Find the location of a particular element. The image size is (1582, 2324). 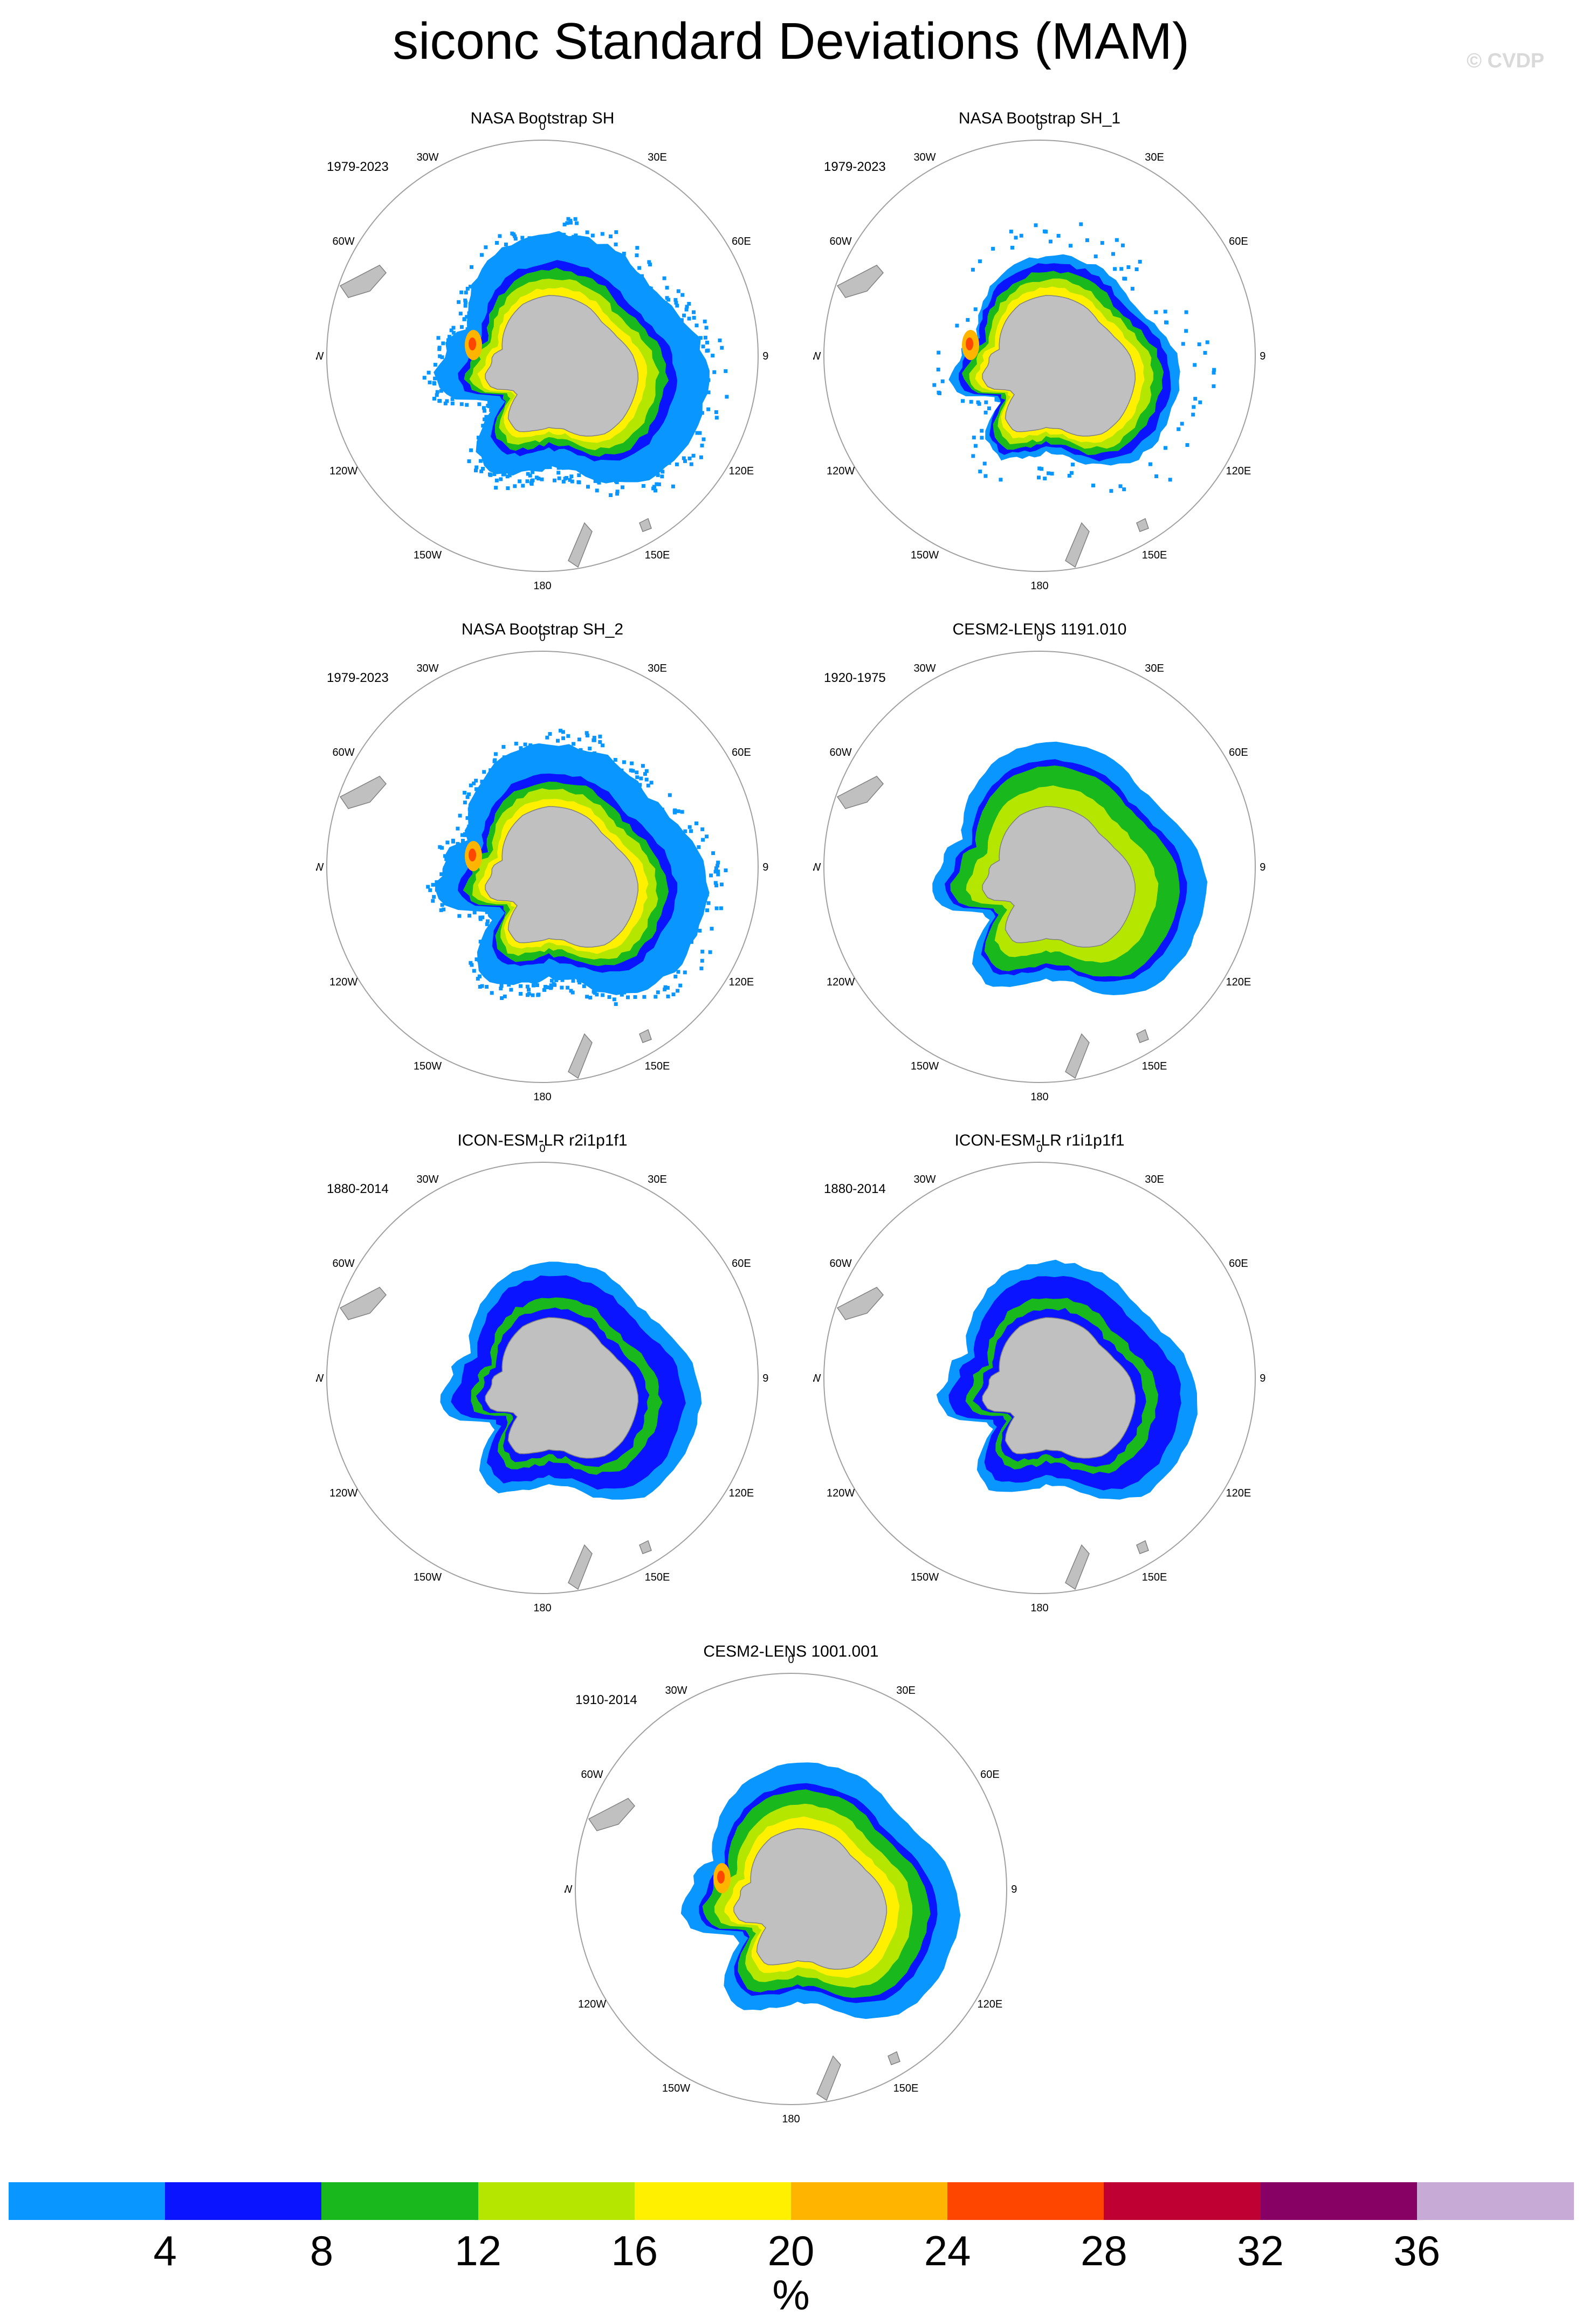

new-zealand-landmass is located at coordinates (580, 1567).